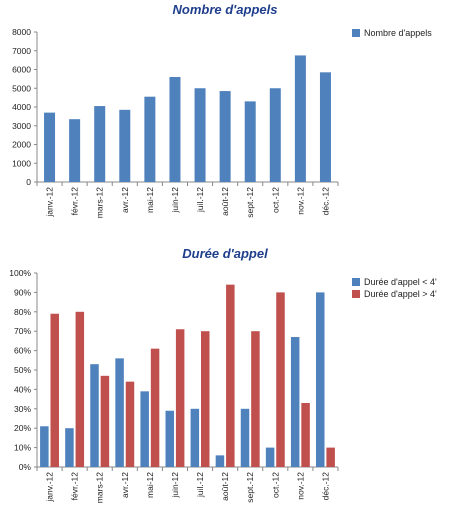  What do you see at coordinates (325, 201) in the screenshot?
I see `chart0-x-tick-label: déc.-12` at bounding box center [325, 201].